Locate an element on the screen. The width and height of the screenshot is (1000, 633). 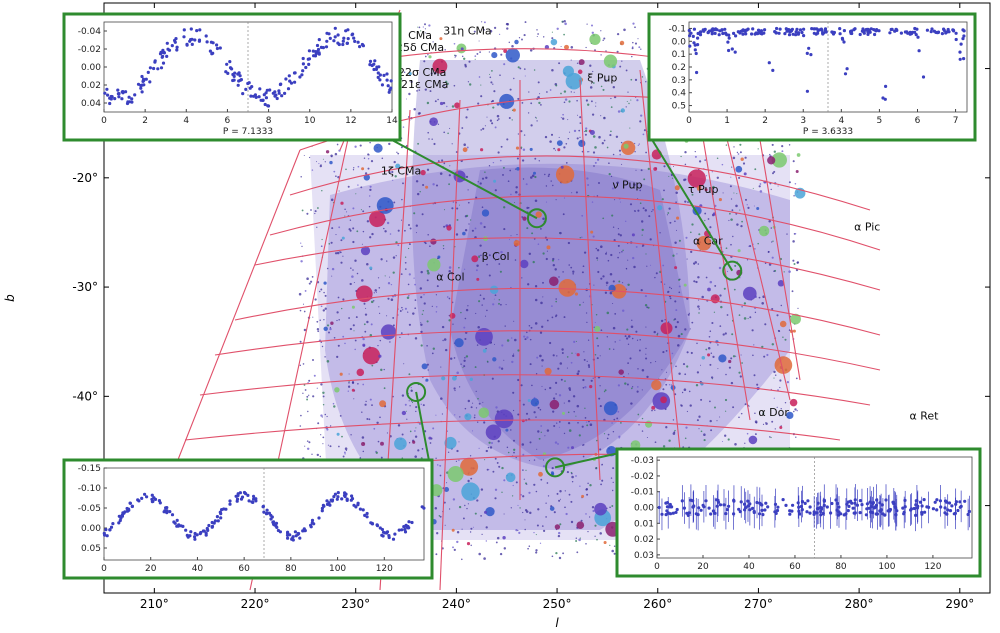
inset-y-tick-label: 0.0 is located at coordinates (679, 42).